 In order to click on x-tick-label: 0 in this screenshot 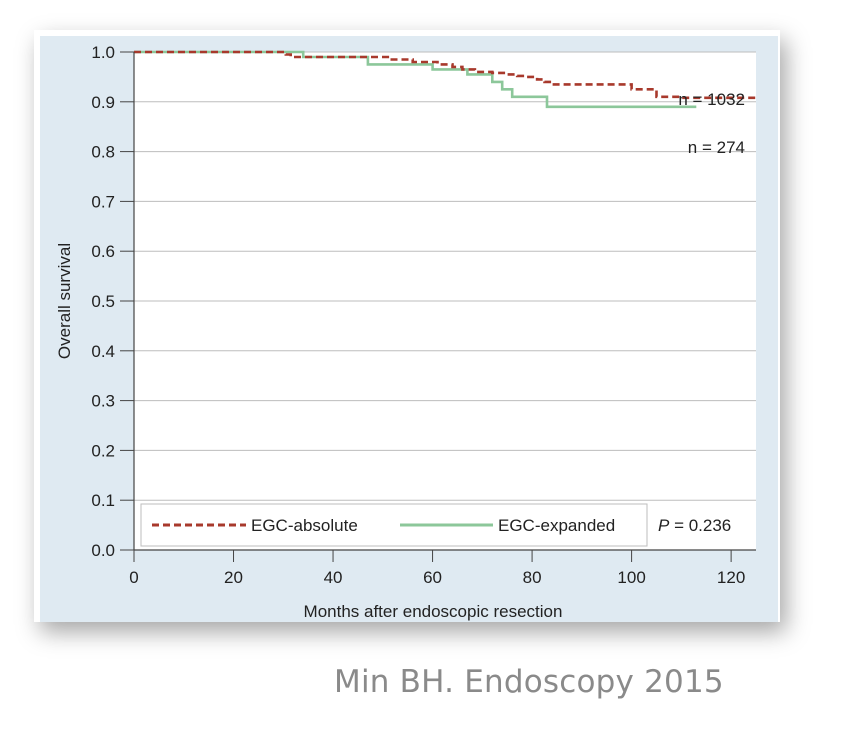, I will do `click(133, 577)`.